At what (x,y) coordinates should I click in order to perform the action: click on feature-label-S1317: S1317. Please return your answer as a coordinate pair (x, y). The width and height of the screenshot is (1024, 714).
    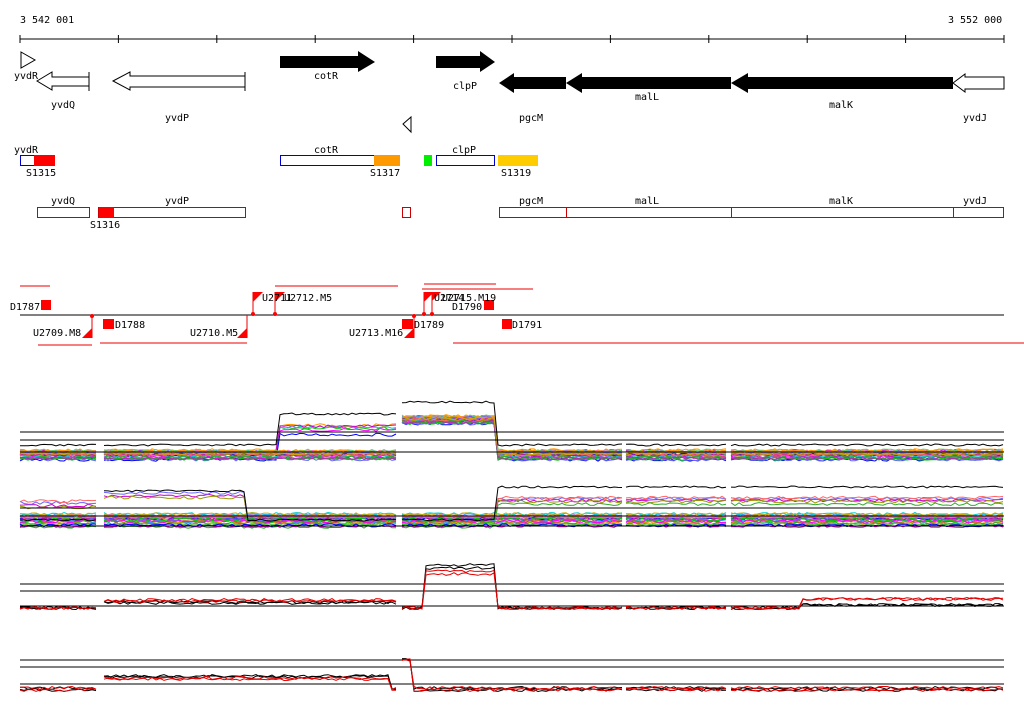
    Looking at the image, I should click on (385, 173).